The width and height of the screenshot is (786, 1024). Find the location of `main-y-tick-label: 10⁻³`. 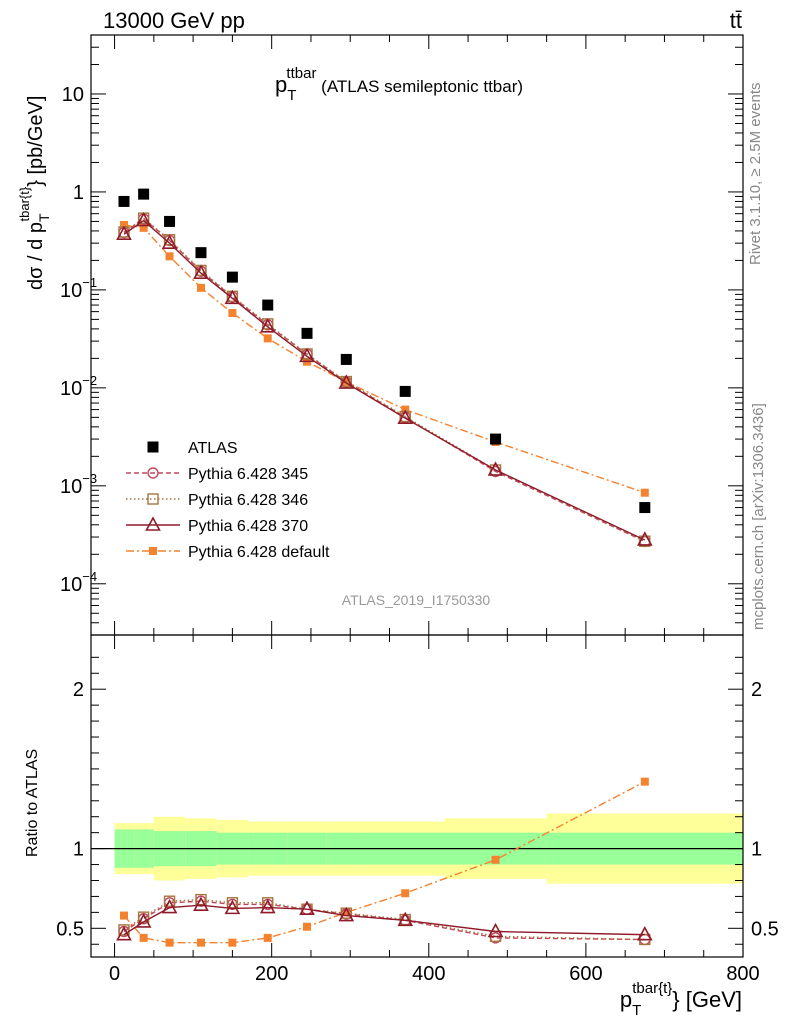

main-y-tick-label: 10⁻³ is located at coordinates (78, 484).